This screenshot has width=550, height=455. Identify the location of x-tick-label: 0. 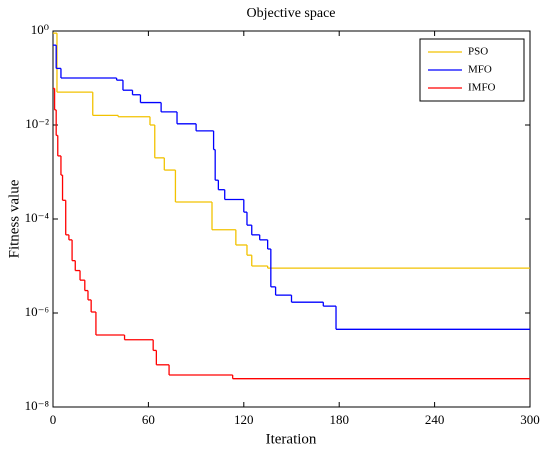
(53, 419).